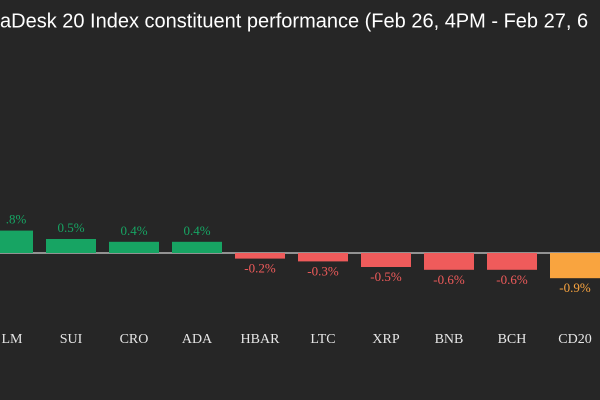 The height and width of the screenshot is (400, 600). I want to click on x-tick-label: BCH, so click(512, 339).